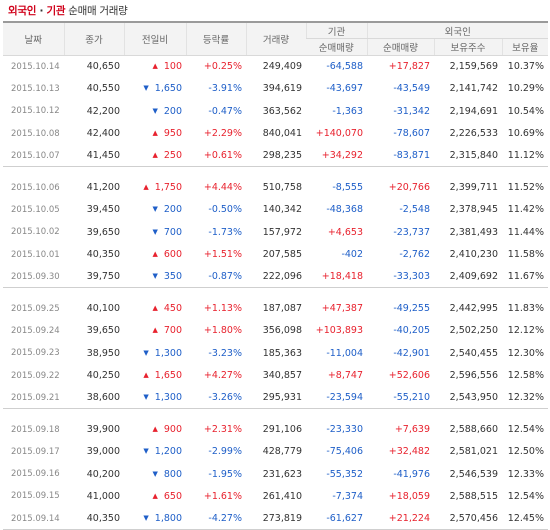  I want to click on cell-rate: +1.13%, so click(222, 309).